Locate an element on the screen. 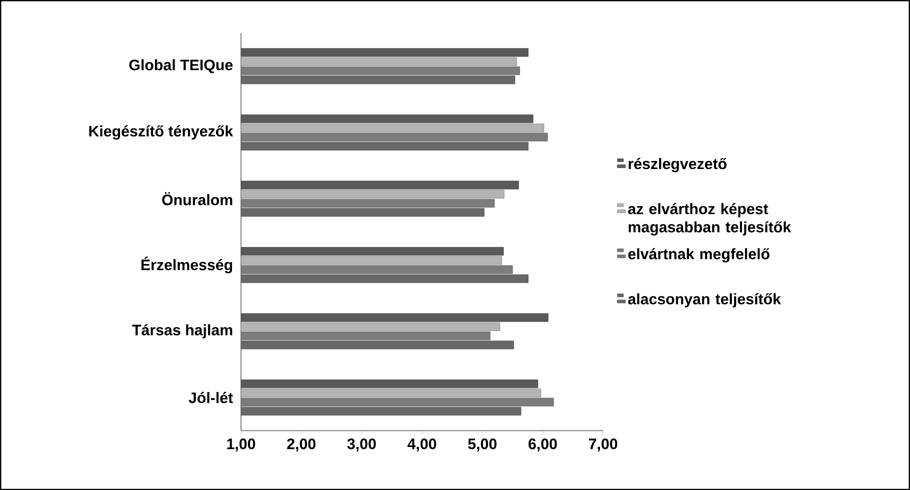 This screenshot has width=910, height=490. legend-label: az elvárthoz képest magasabban teljesítők is located at coordinates (710, 219).